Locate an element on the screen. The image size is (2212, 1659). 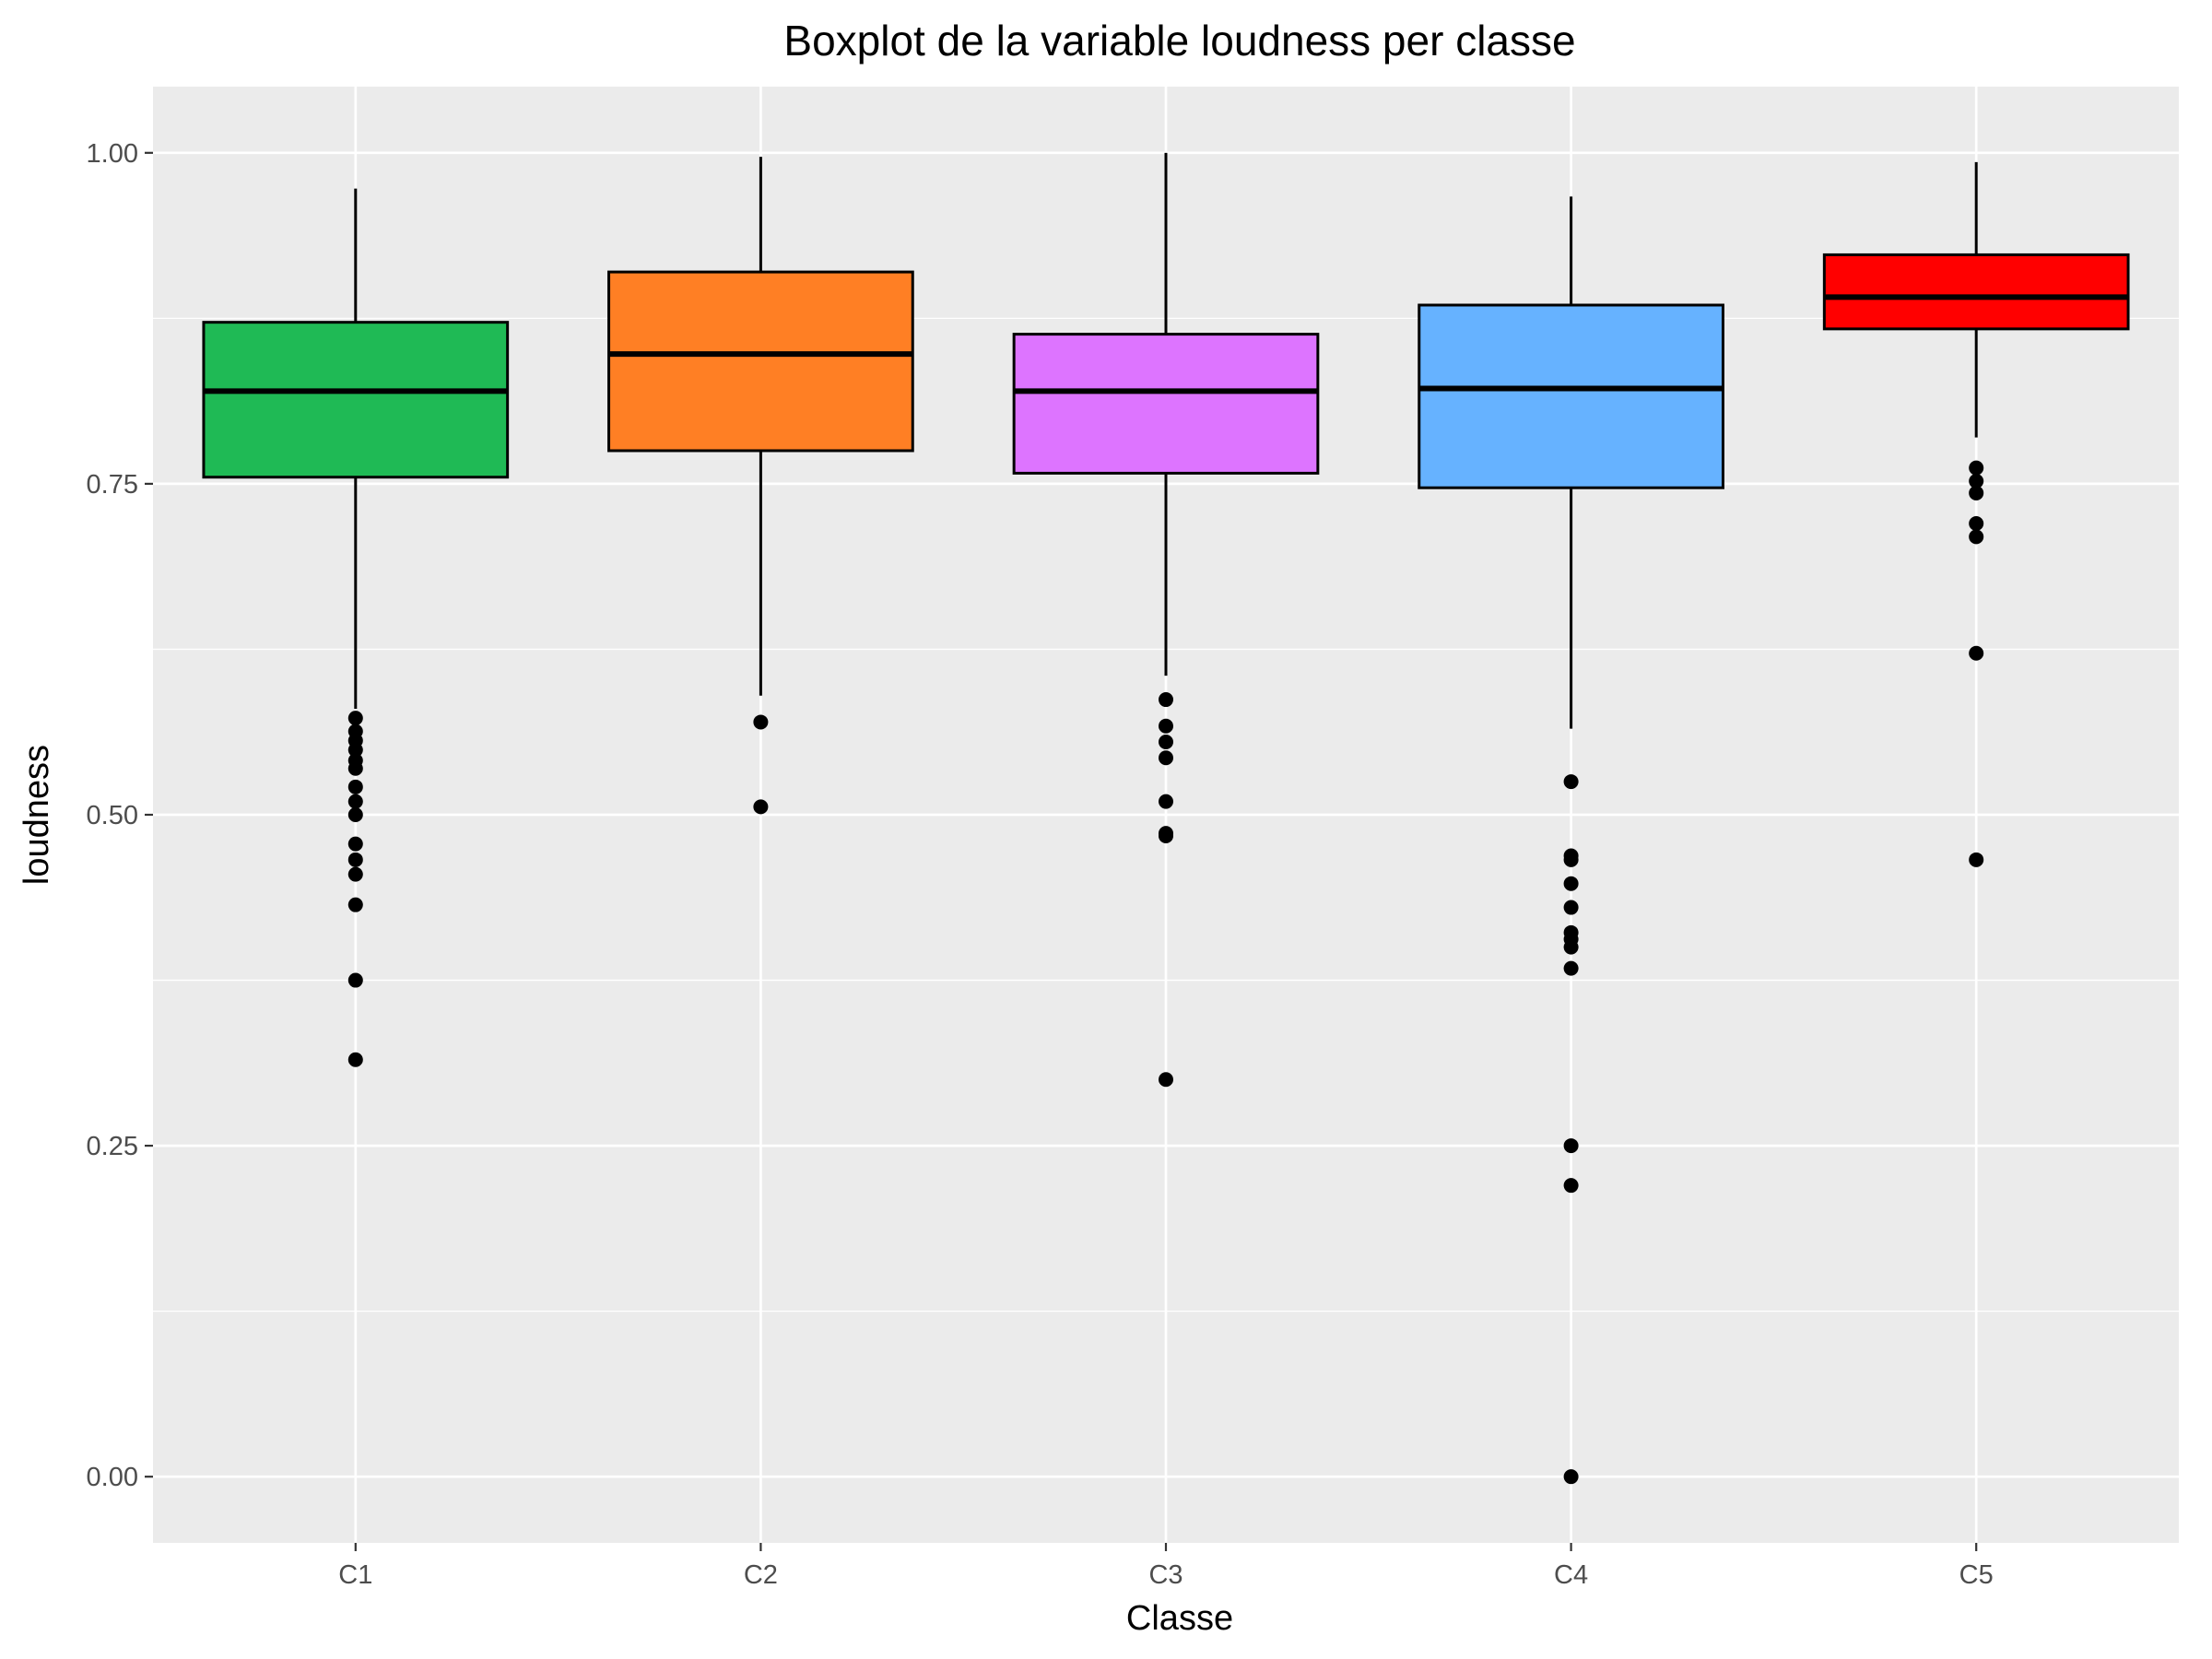
y-tick-label: 0.75 is located at coordinates (112, 485).